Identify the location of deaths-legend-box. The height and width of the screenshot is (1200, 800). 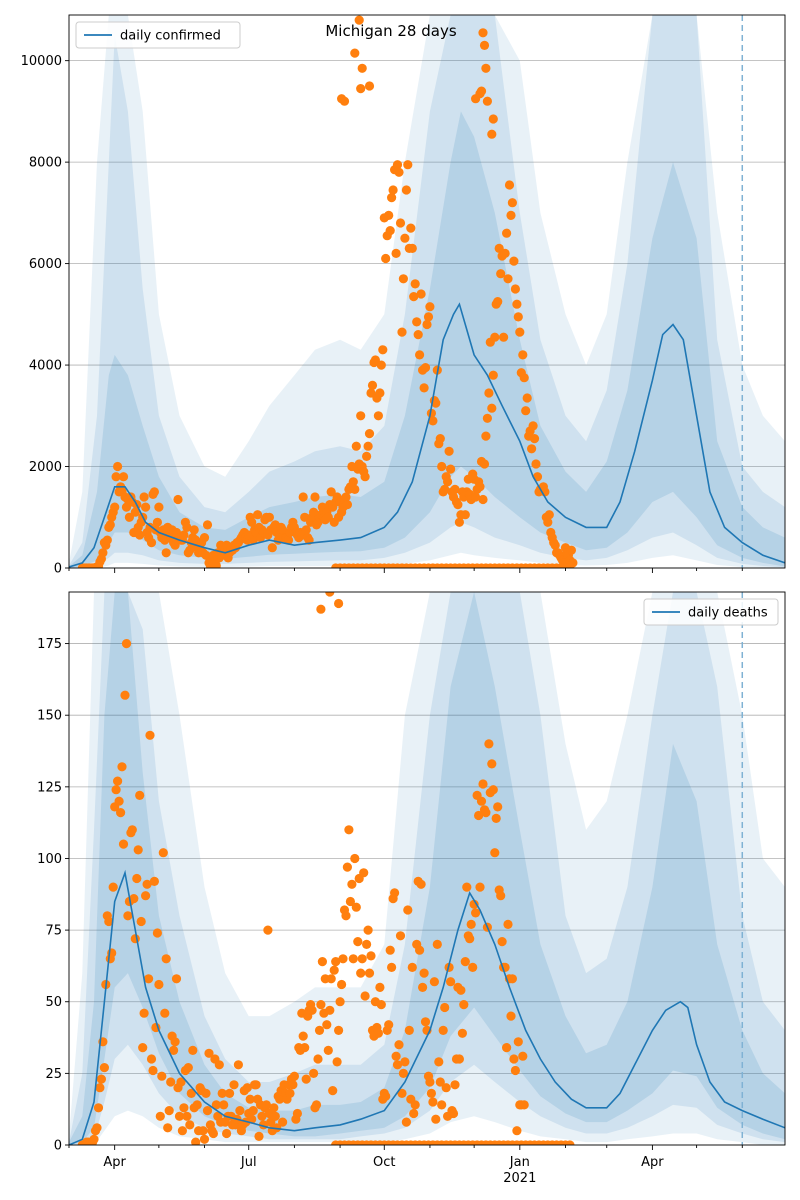
(711, 612).